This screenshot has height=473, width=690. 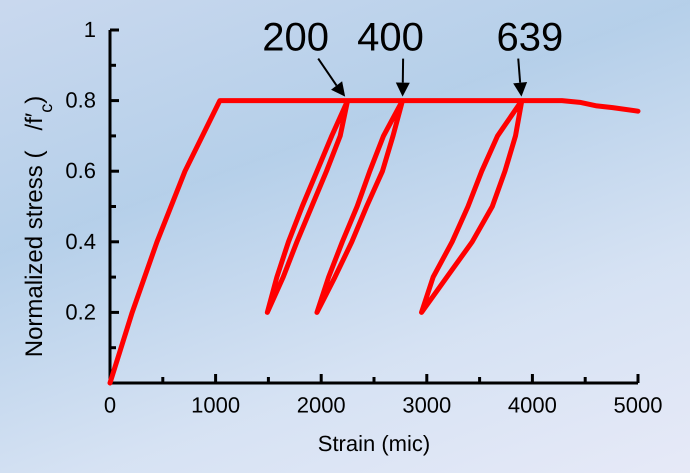 What do you see at coordinates (215, 405) in the screenshot?
I see `x-tick-label: 1000` at bounding box center [215, 405].